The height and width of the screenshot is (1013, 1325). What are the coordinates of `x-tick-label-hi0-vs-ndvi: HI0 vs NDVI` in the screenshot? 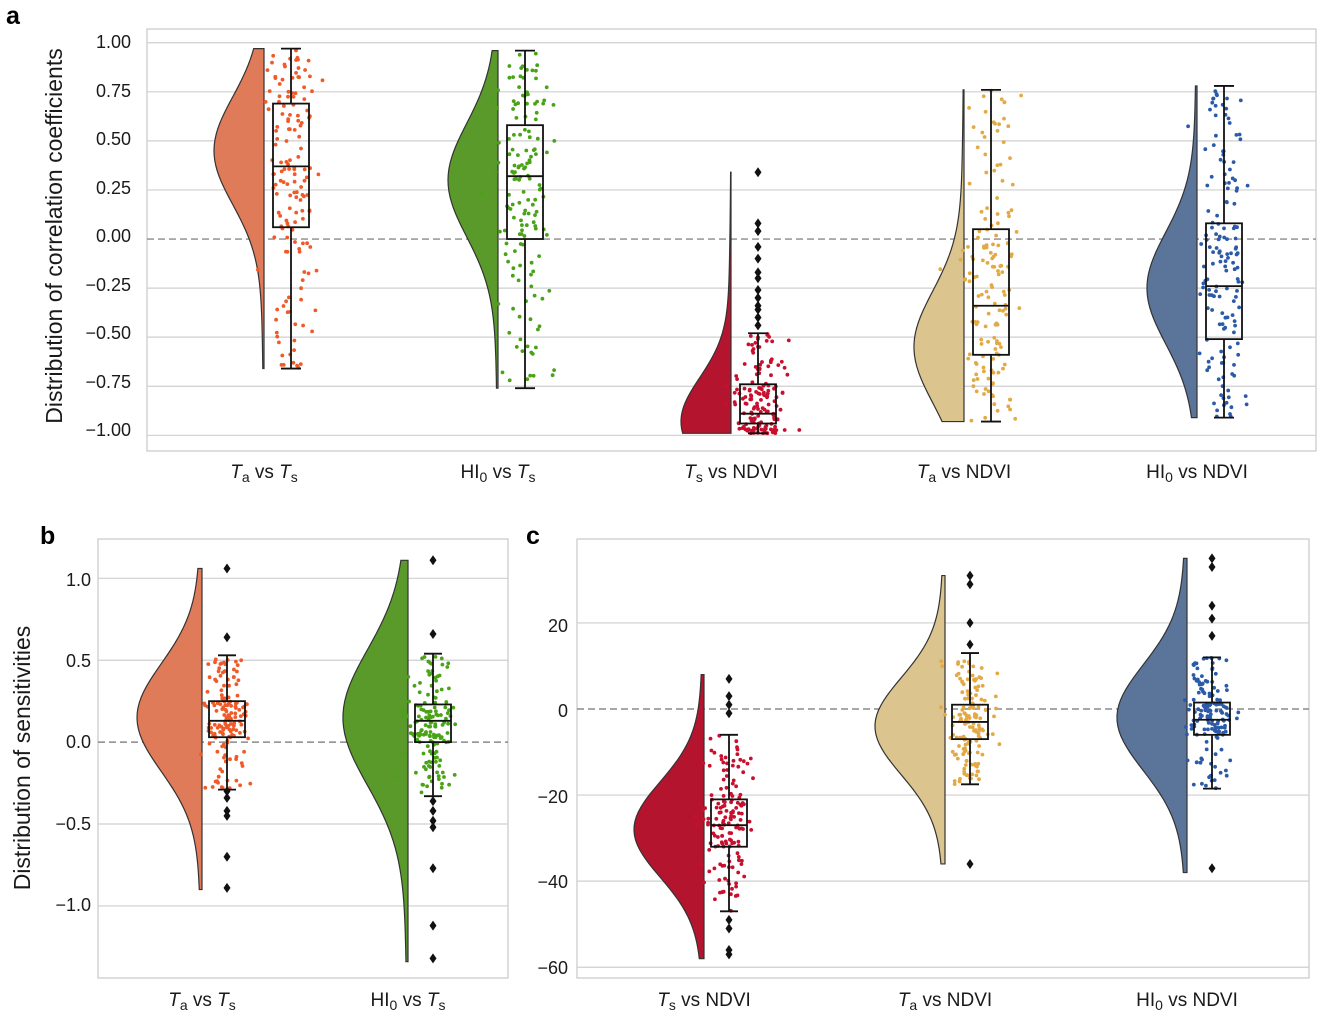 It's located at (1187, 1001).